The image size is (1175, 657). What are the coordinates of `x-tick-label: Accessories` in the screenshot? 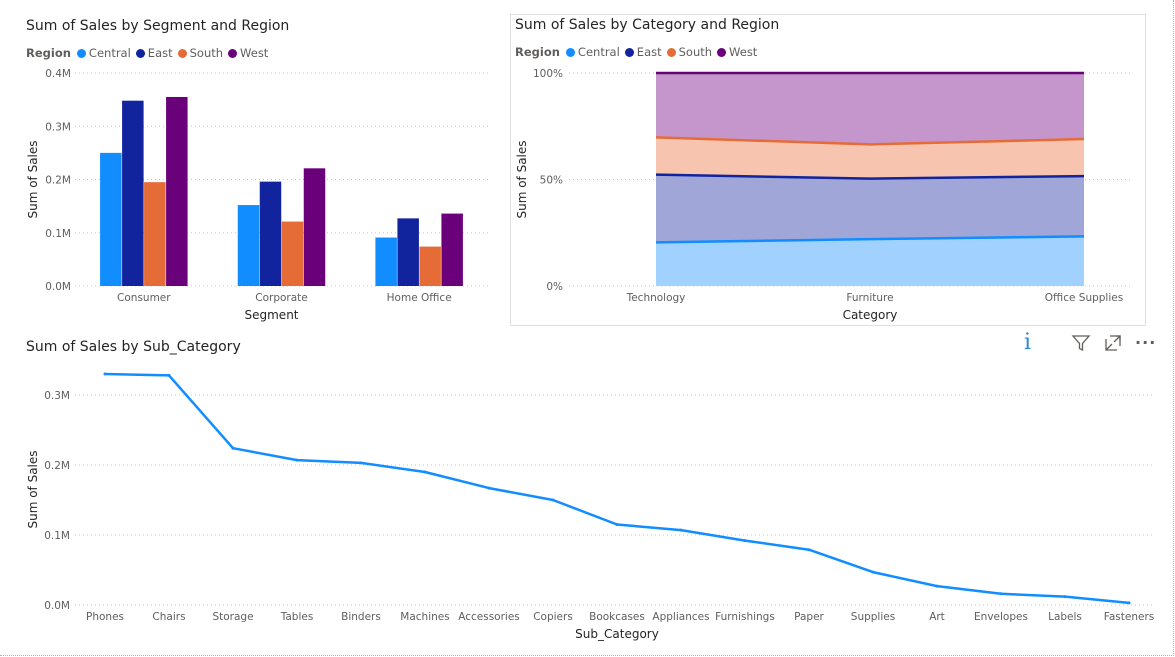 It's located at (489, 617).